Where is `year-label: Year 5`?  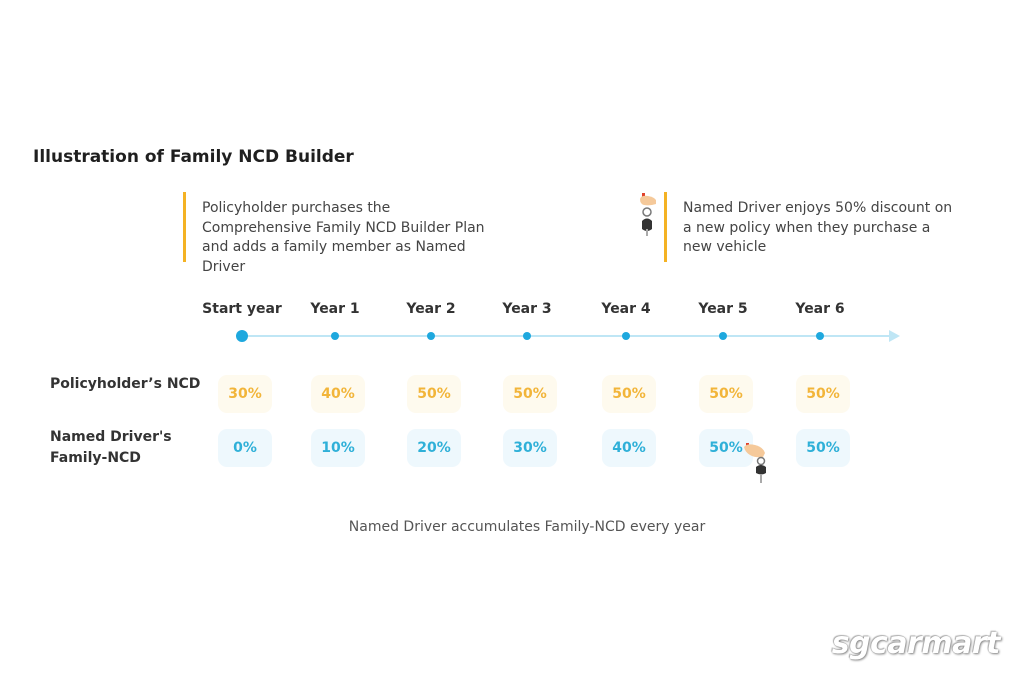
year-label: Year 5 is located at coordinates (723, 309).